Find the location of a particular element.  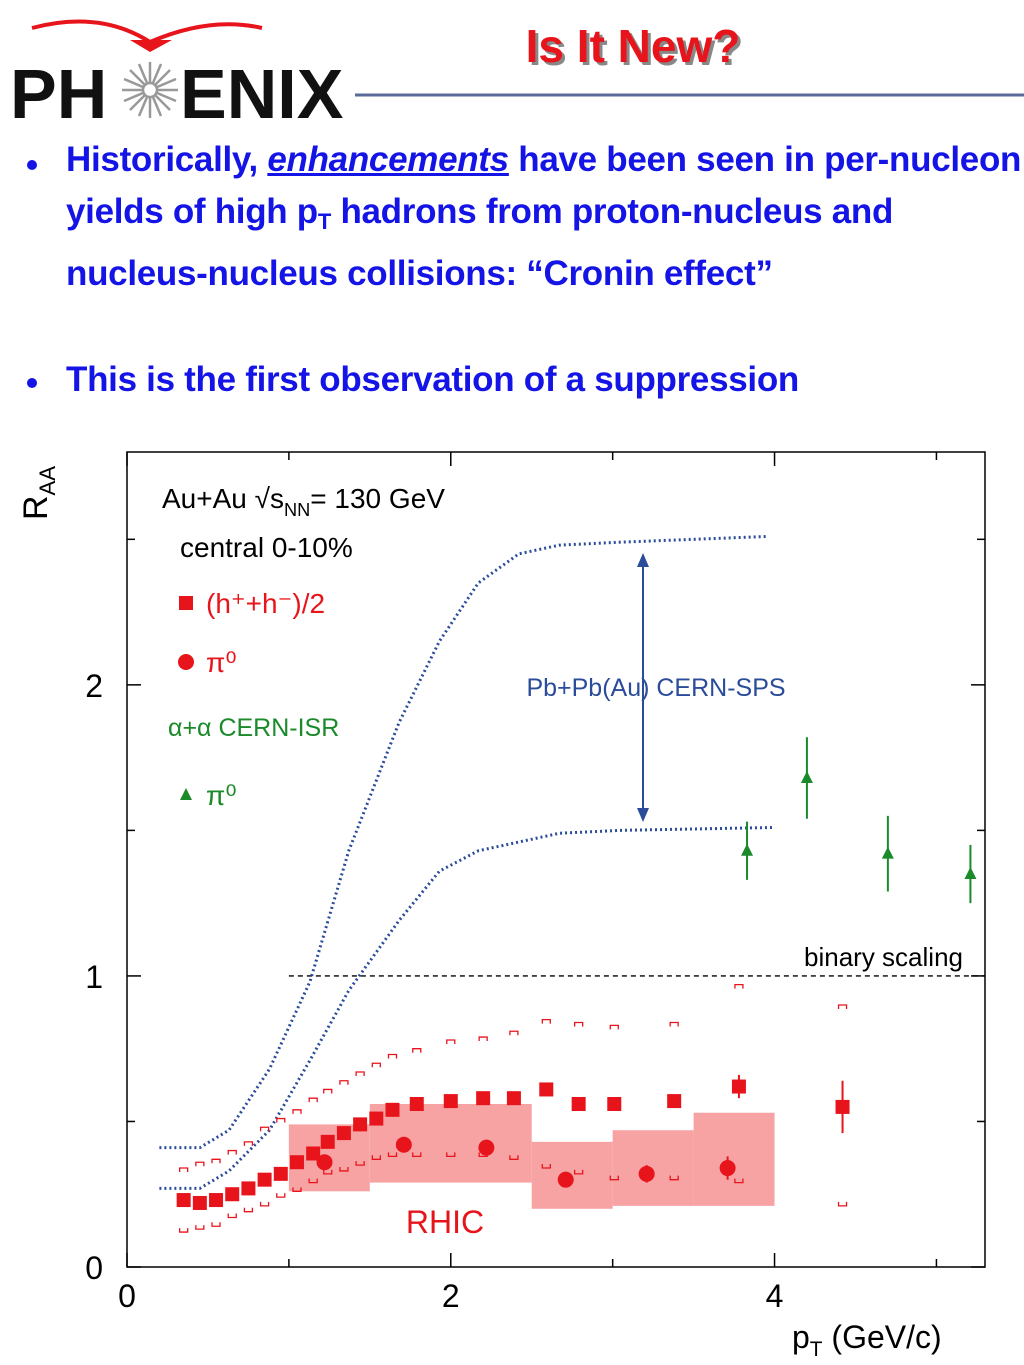

legend-label: π⁰ is located at coordinates (221, 795).